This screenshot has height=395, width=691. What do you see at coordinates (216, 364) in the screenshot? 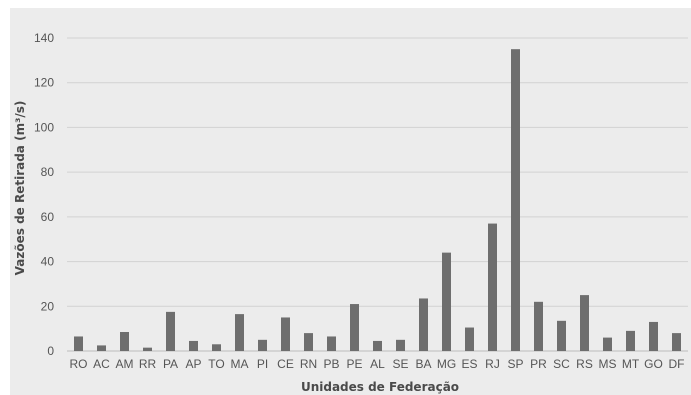
I see `x-tick-label-to: TO` at bounding box center [216, 364].